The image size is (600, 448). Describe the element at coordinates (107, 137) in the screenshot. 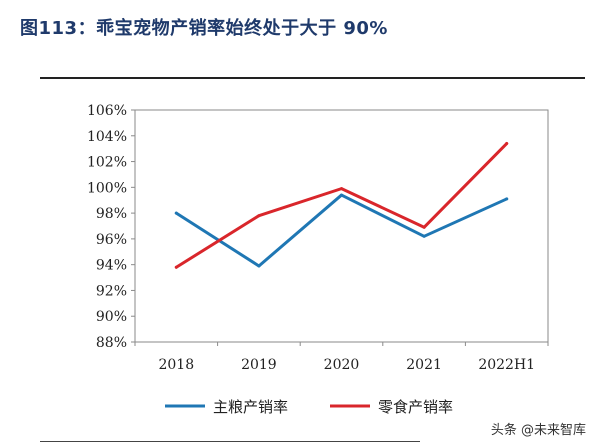

I see `y-tick-label: 104%` at that location.